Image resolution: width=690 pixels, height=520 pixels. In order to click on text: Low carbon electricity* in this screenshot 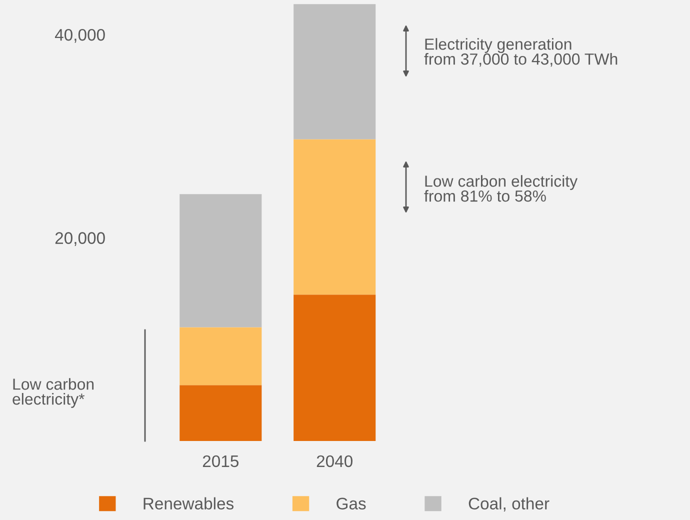, I will do `click(53, 393)`.